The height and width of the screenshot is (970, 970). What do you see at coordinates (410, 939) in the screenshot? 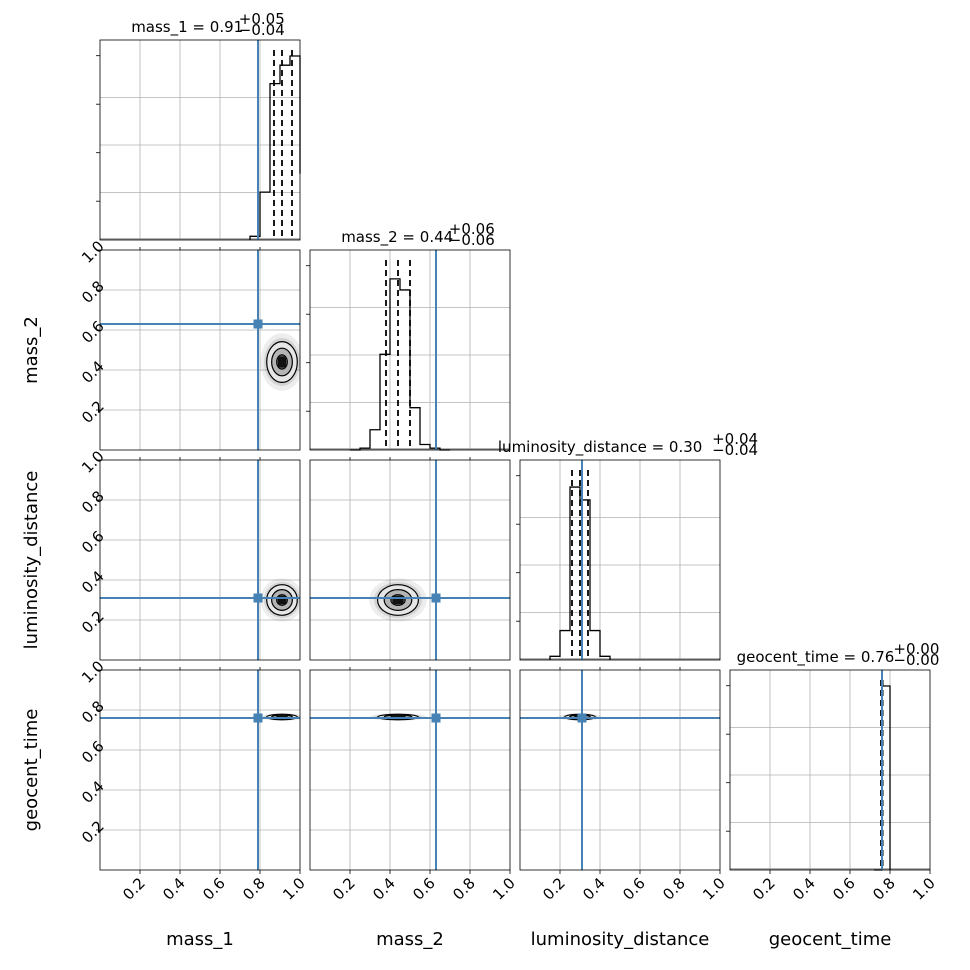
I see `x-axis-label-mass_2: mass_2` at bounding box center [410, 939].